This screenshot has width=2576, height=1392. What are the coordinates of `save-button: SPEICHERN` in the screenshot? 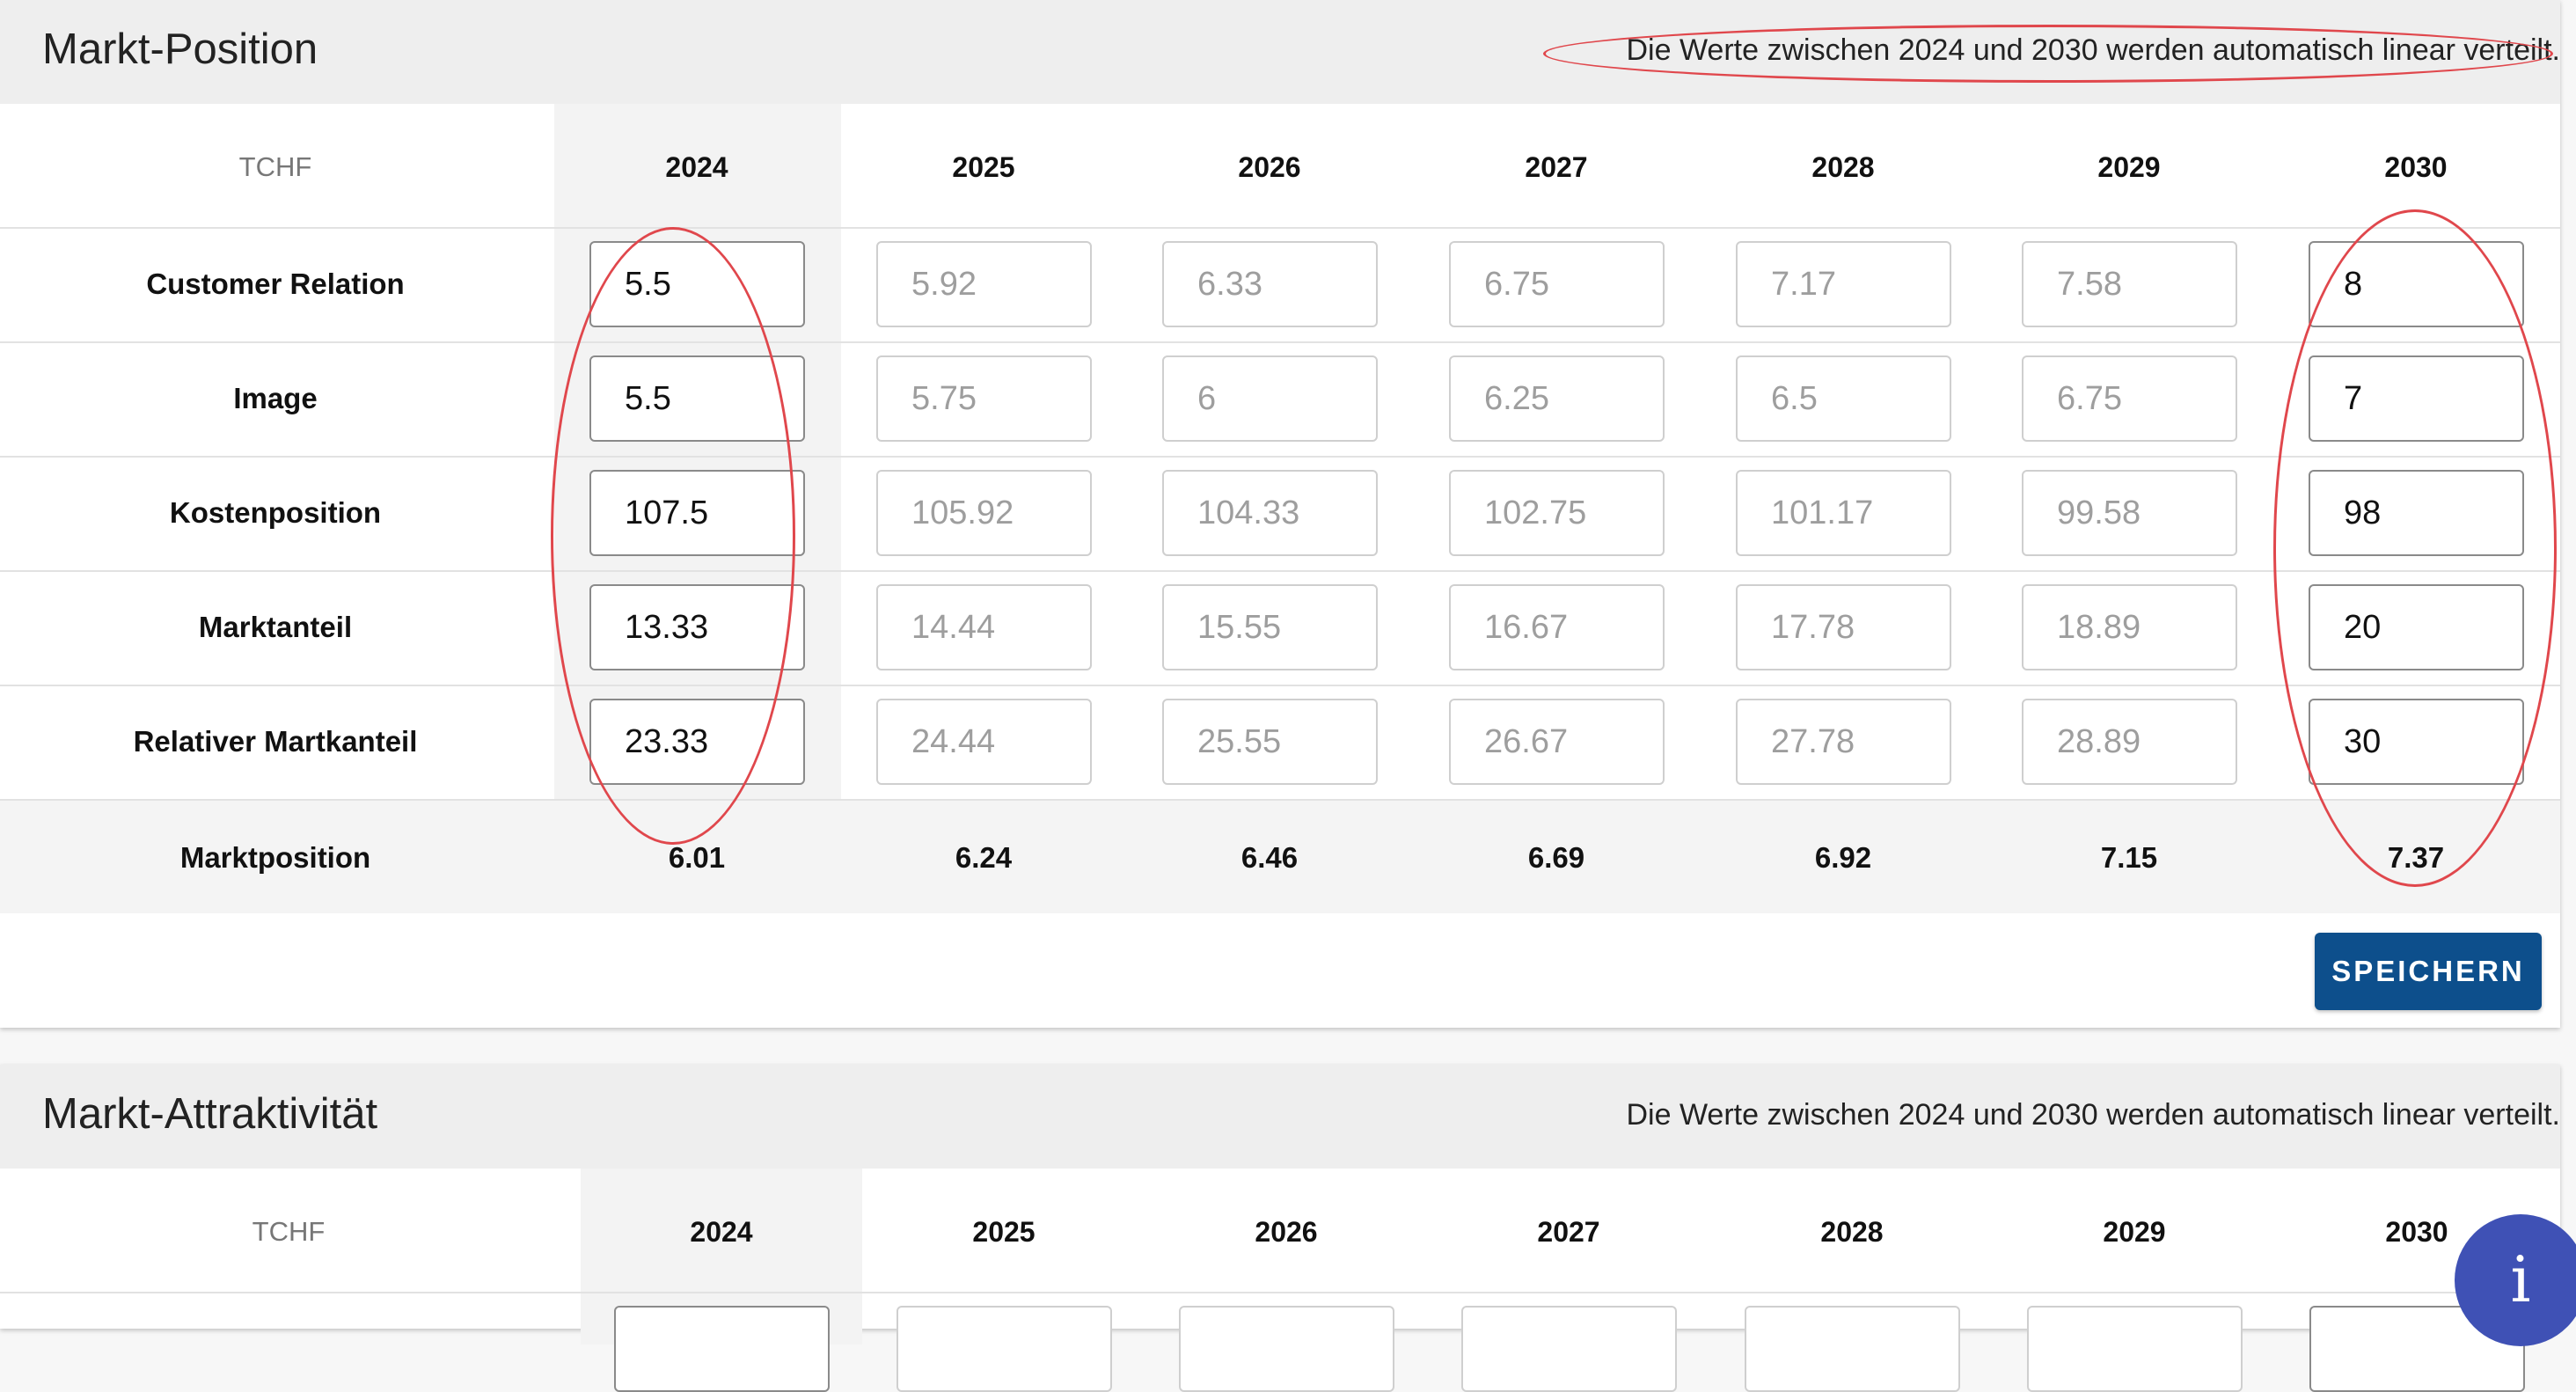 It's located at (2428, 971).